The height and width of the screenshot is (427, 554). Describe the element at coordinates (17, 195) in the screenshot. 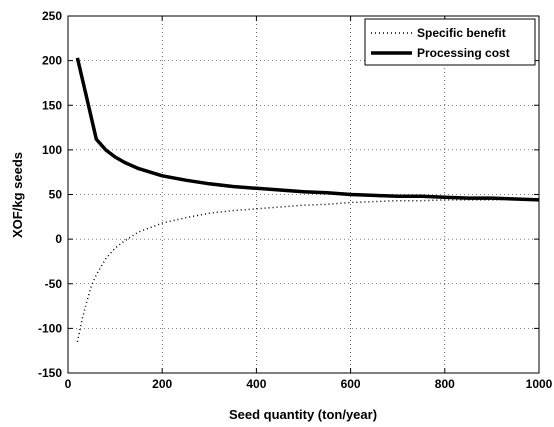

I see `y-axis-label: XOF/kg seeds` at that location.